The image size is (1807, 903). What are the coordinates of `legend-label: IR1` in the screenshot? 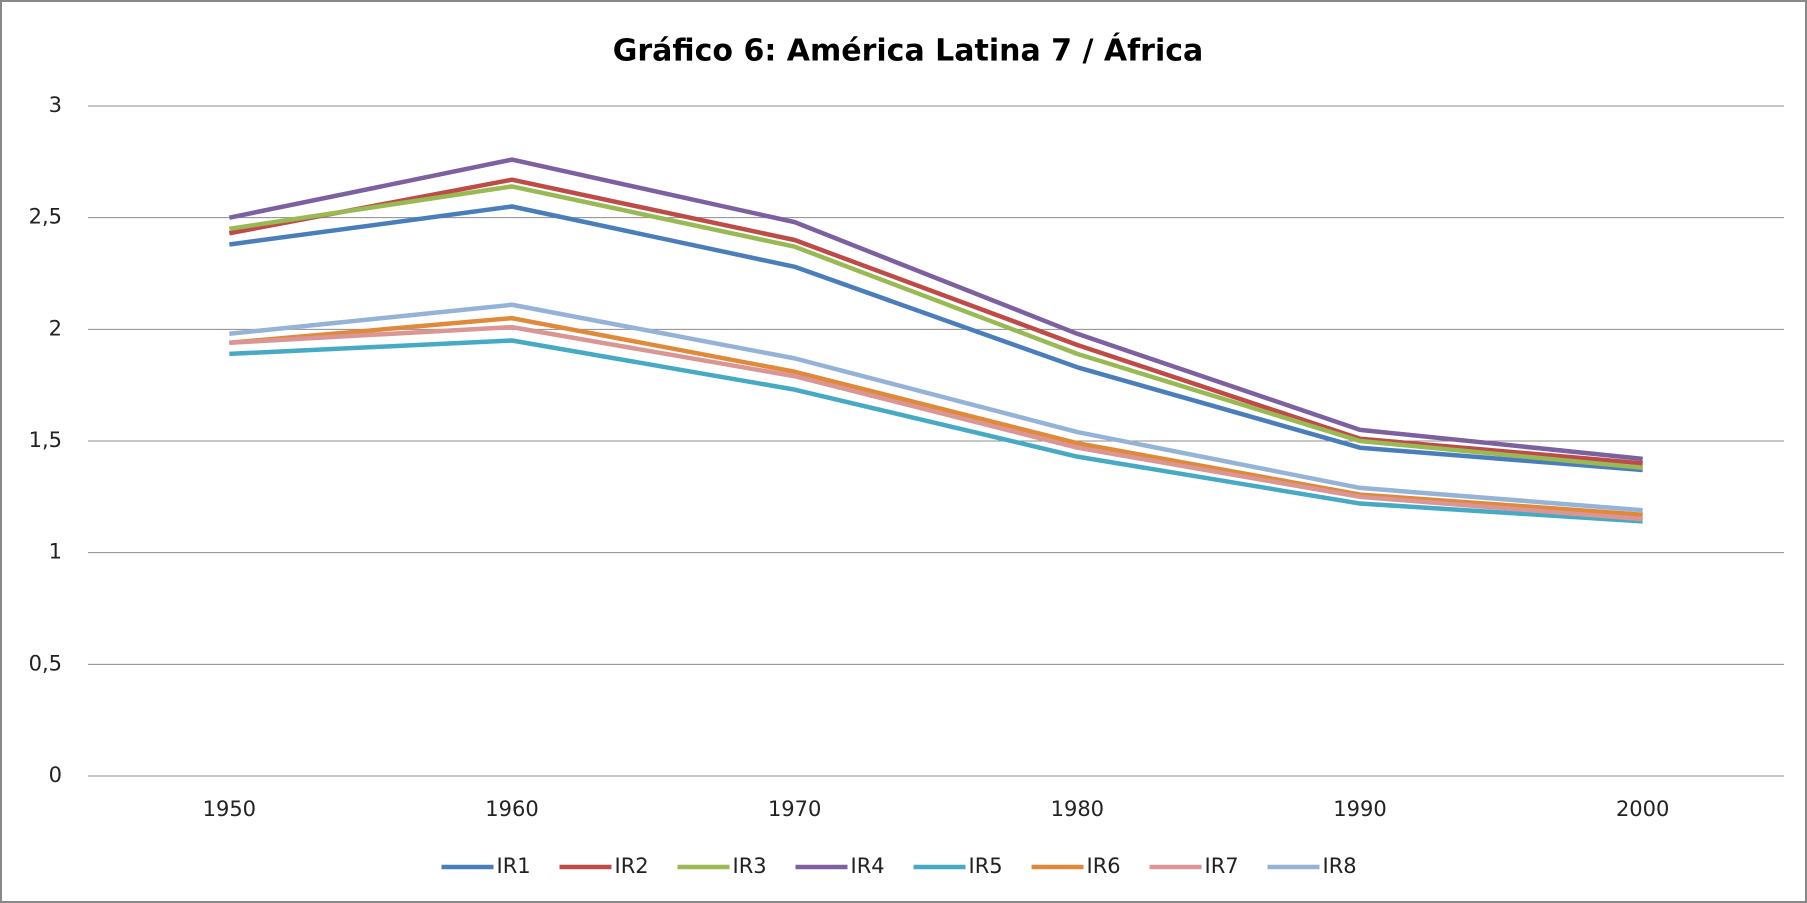 It's located at (514, 866).